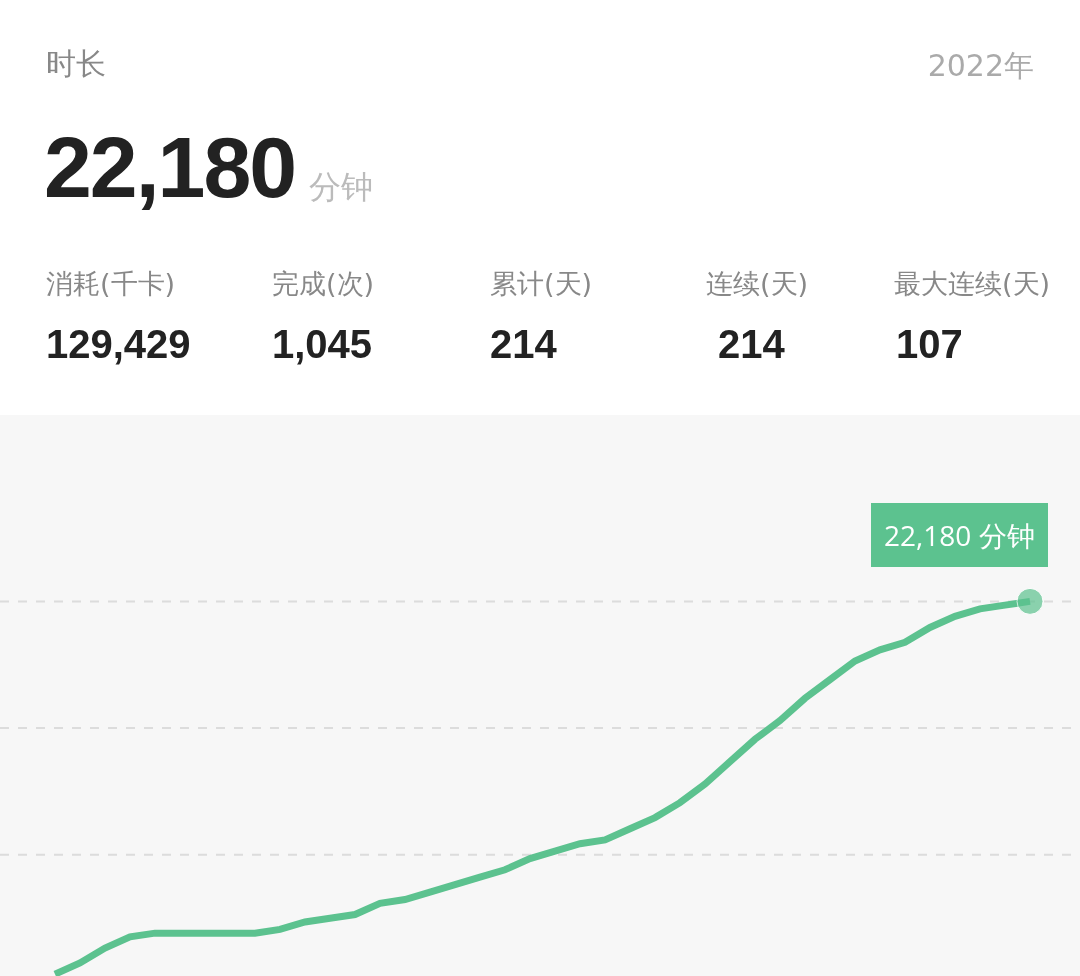 This screenshot has height=976, width=1080. Describe the element at coordinates (541, 284) in the screenshot. I see `text: 累计(天)` at that location.